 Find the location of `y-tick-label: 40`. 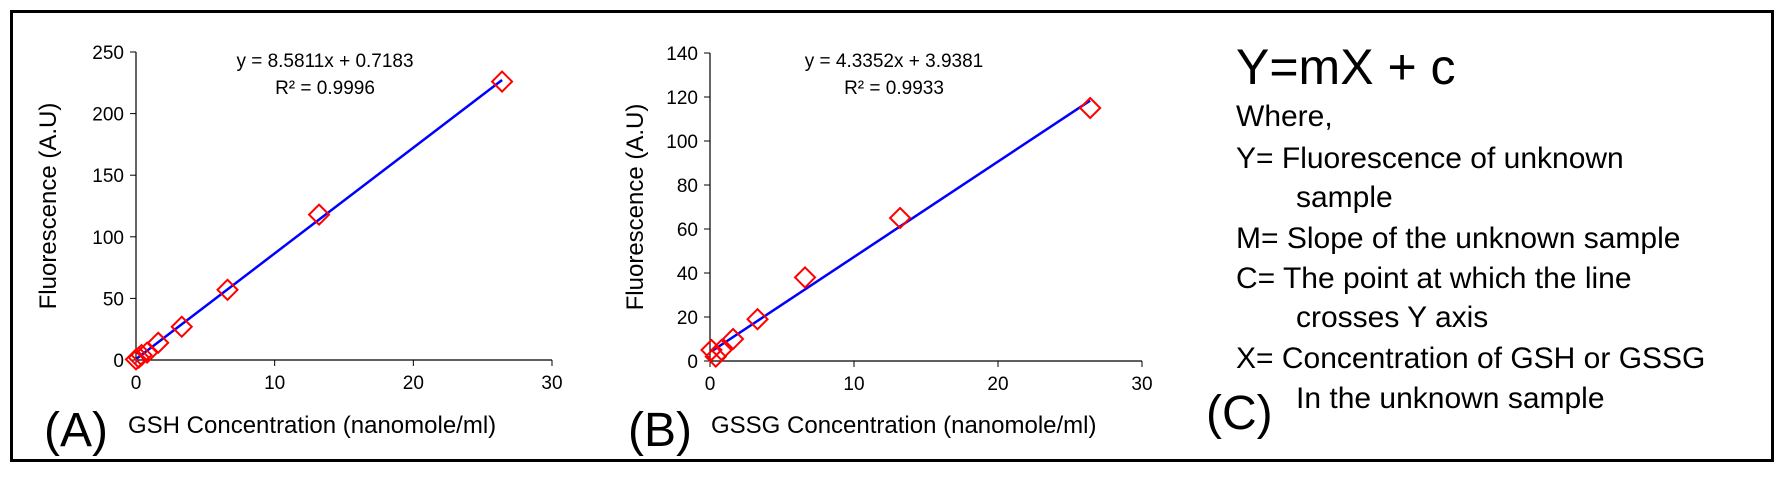

y-tick-label: 40 is located at coordinates (687, 274).